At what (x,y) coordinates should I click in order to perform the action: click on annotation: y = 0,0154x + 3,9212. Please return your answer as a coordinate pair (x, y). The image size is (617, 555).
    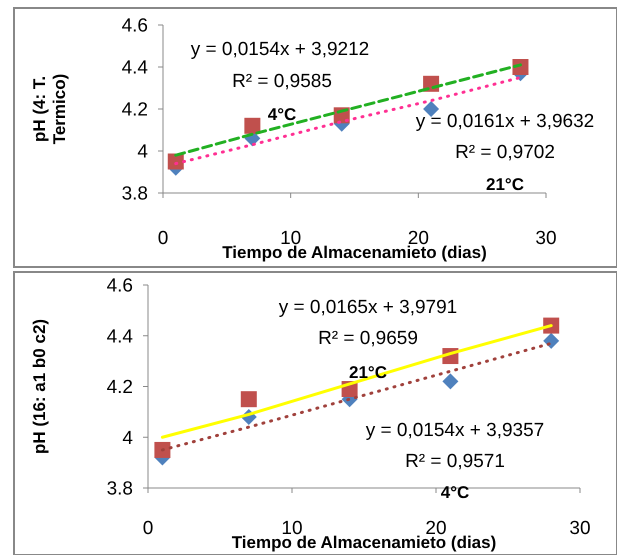
    Looking at the image, I should click on (280, 49).